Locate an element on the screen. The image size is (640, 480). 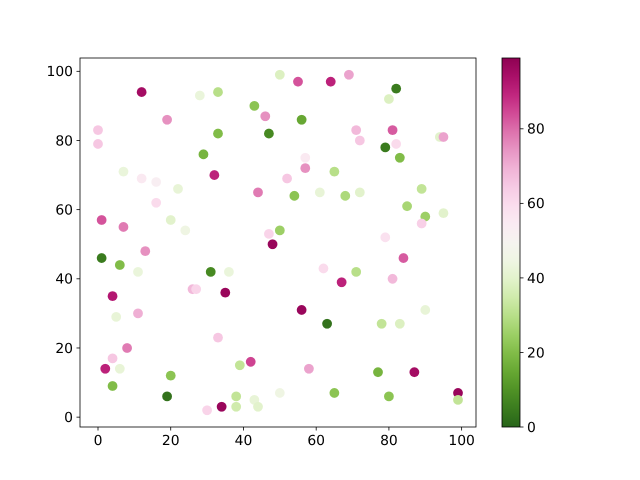
y-tick-label: 60 is located at coordinates (64, 210).